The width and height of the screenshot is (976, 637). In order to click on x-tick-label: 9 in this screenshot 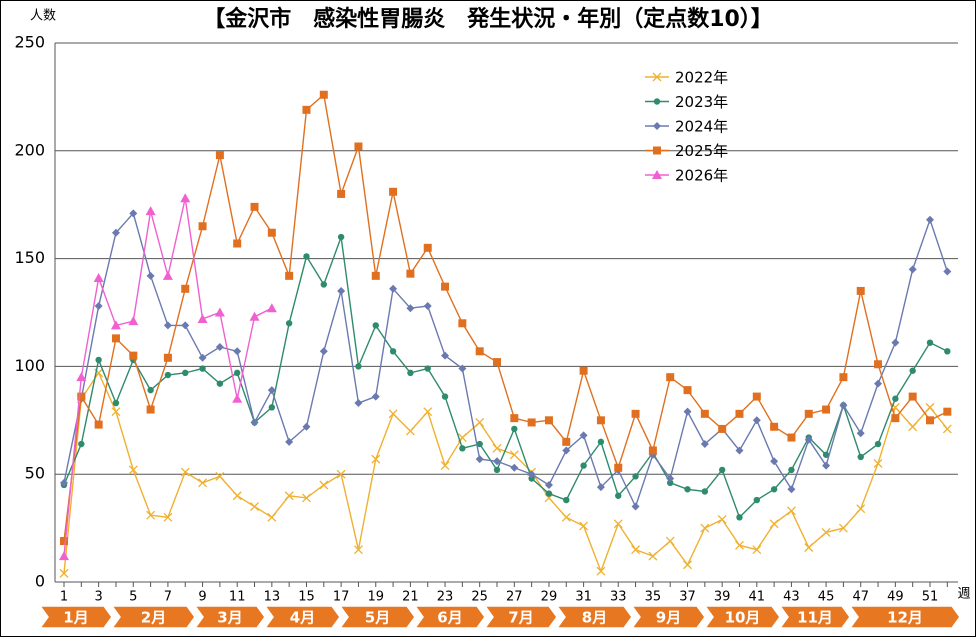, I will do `click(202, 597)`.